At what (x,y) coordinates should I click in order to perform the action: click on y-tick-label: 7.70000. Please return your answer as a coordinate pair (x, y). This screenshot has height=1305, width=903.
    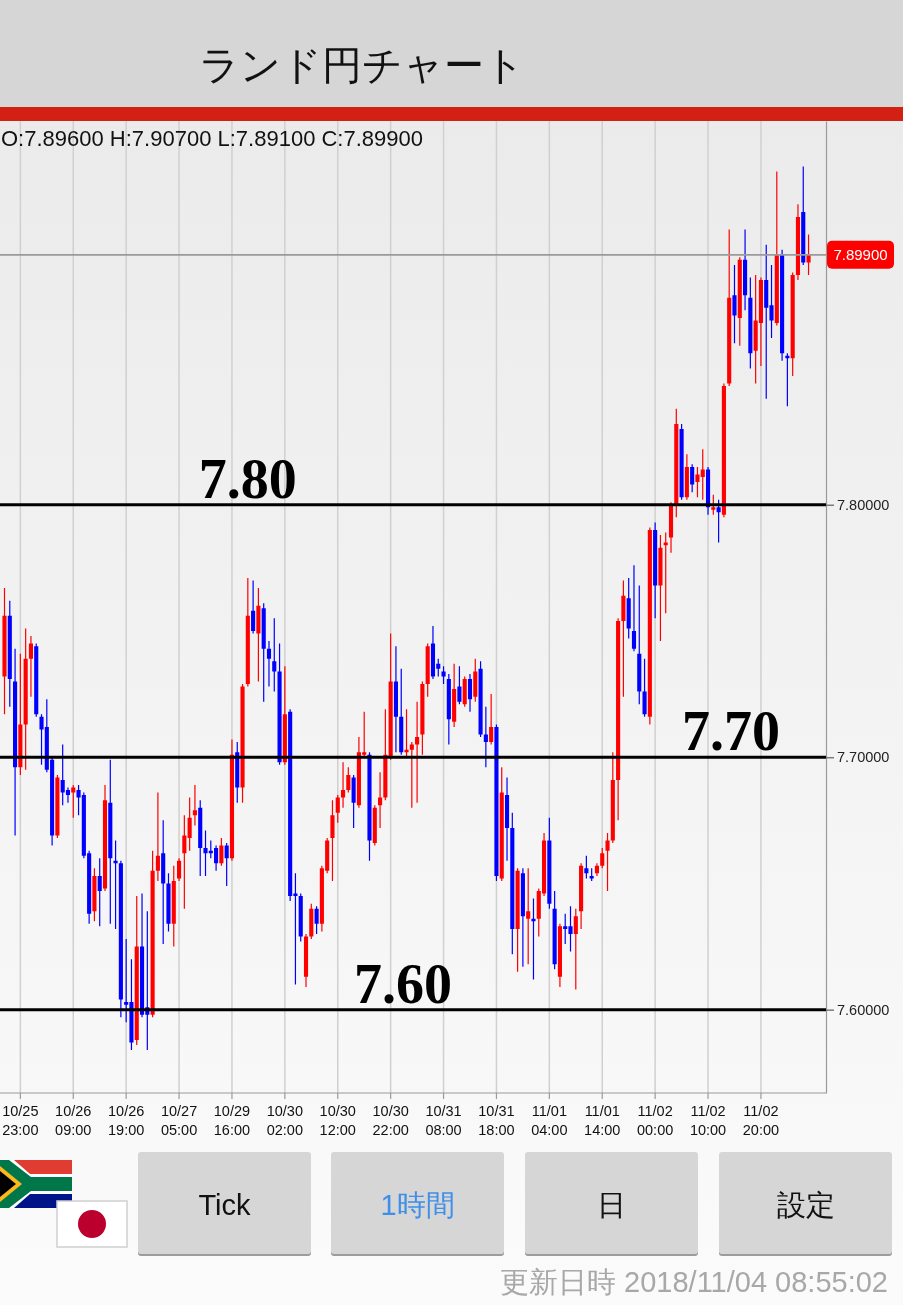
    Looking at the image, I should click on (863, 757).